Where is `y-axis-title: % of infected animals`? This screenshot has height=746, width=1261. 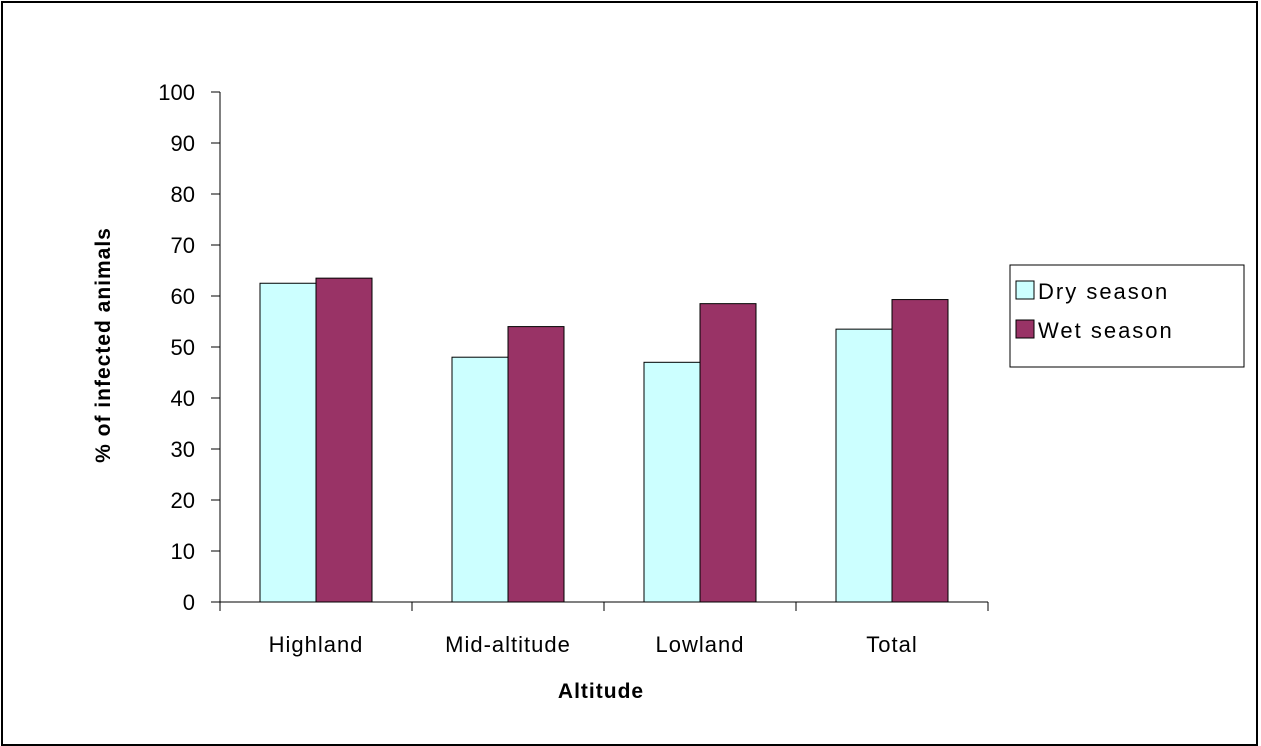 y-axis-title: % of infected animals is located at coordinates (103, 345).